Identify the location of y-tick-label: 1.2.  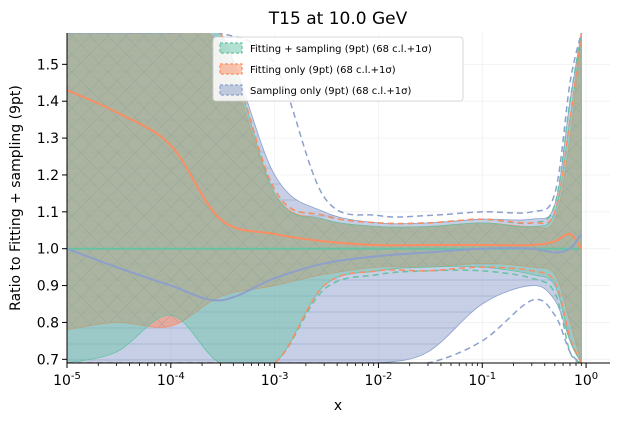
(48, 176).